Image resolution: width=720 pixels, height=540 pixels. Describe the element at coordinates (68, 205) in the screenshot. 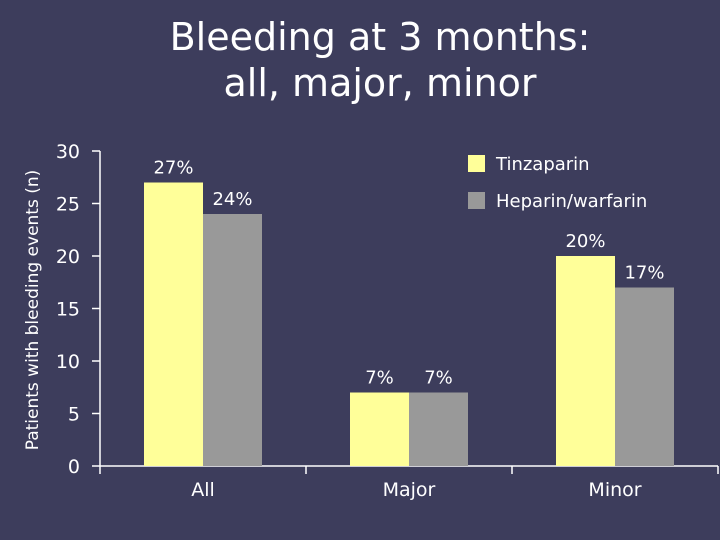

I see `y-tick-label: 25` at that location.